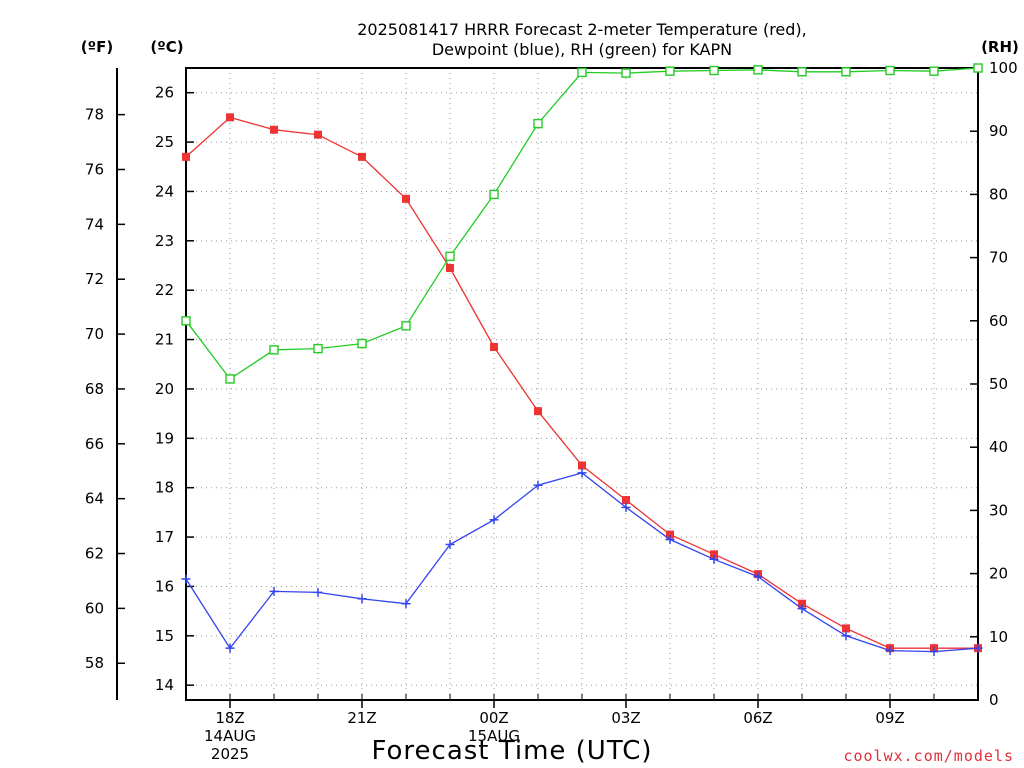  Describe the element at coordinates (97, 47) in the screenshot. I see `fahrenheit-unit-label: (ºF)` at that location.